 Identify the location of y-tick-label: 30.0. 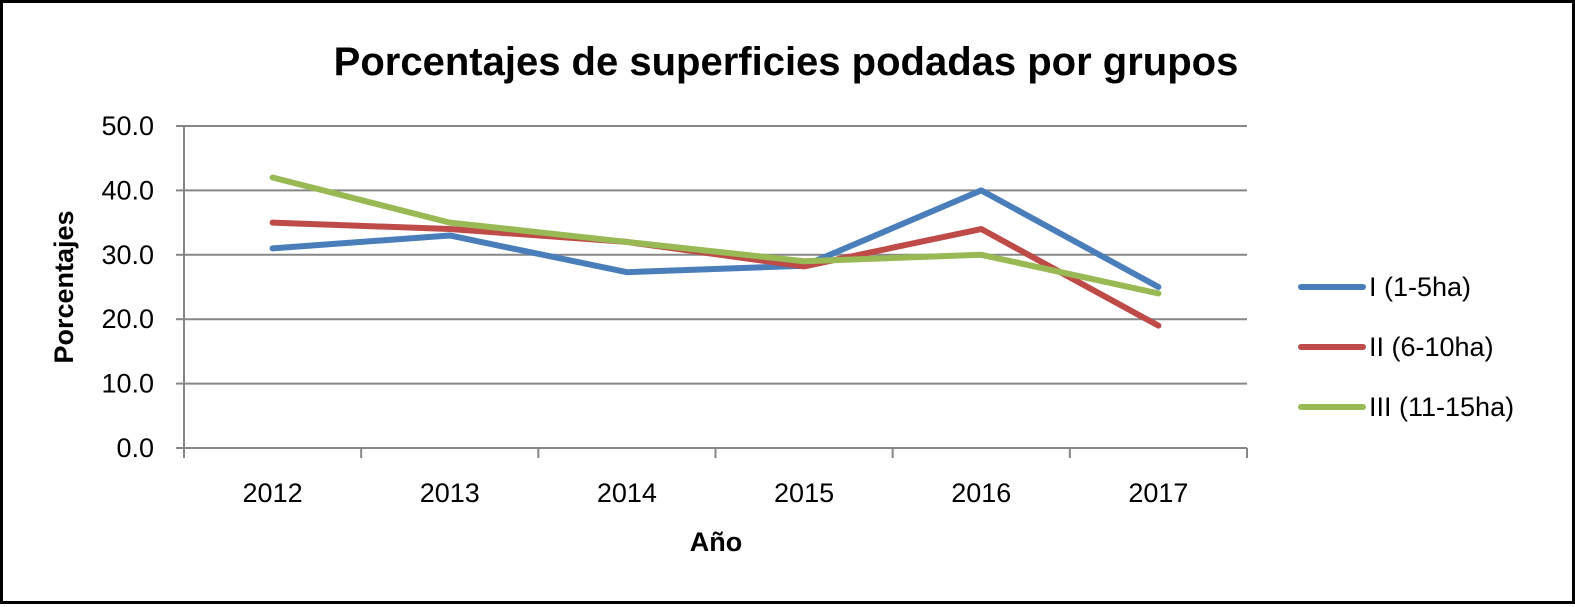
(127, 255).